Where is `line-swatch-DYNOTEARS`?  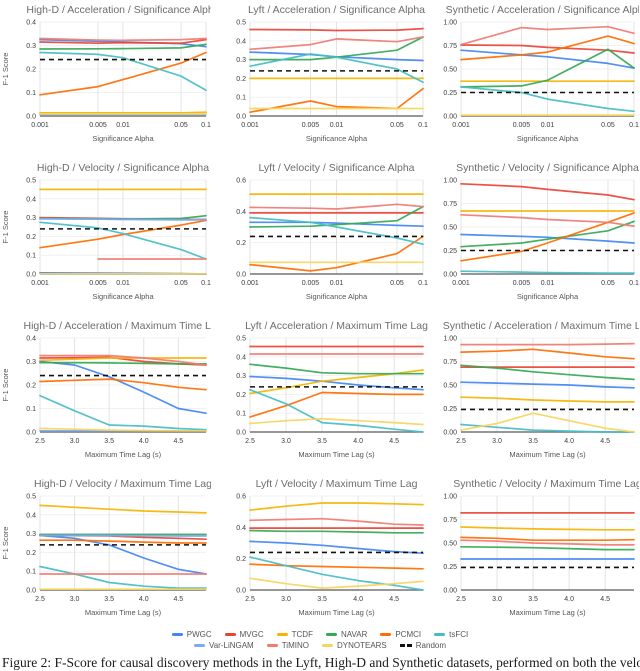 line-swatch-DYNOTEARS is located at coordinates (327, 645).